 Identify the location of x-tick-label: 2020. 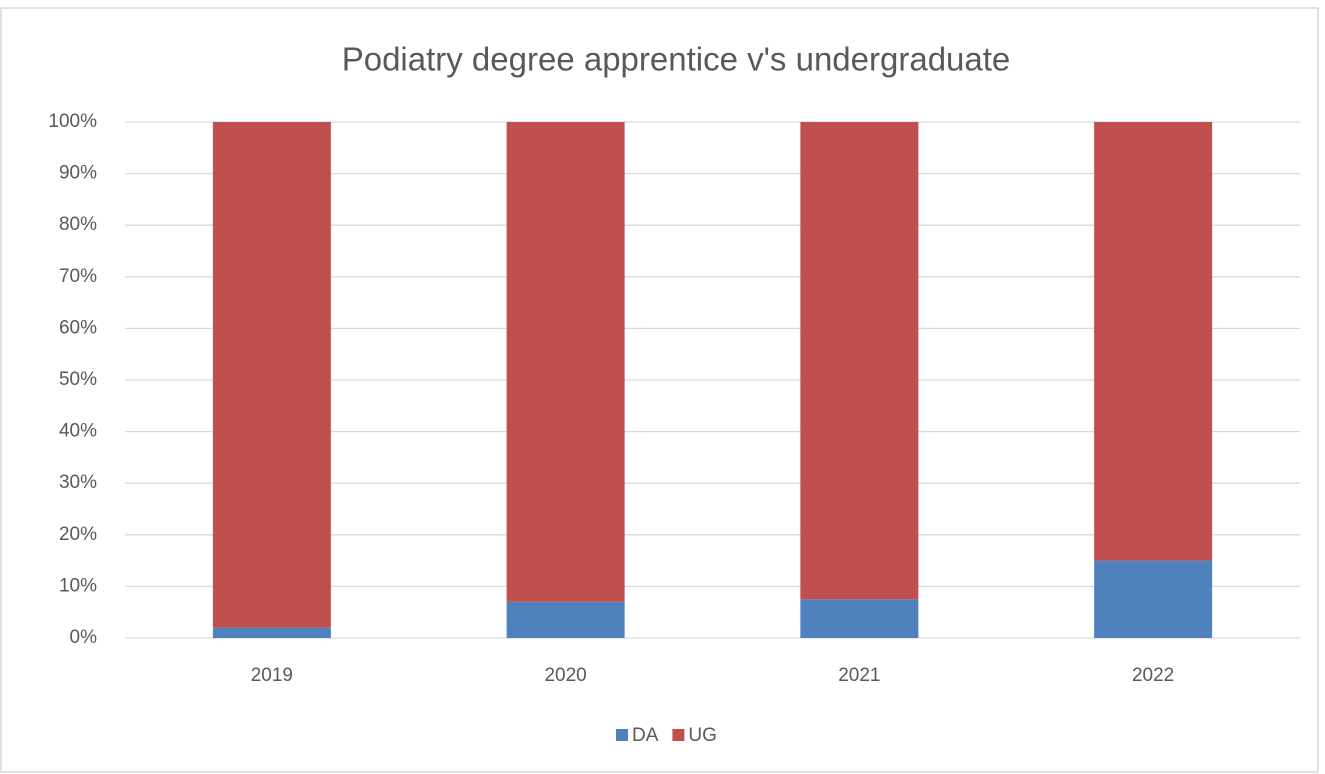
(565, 675).